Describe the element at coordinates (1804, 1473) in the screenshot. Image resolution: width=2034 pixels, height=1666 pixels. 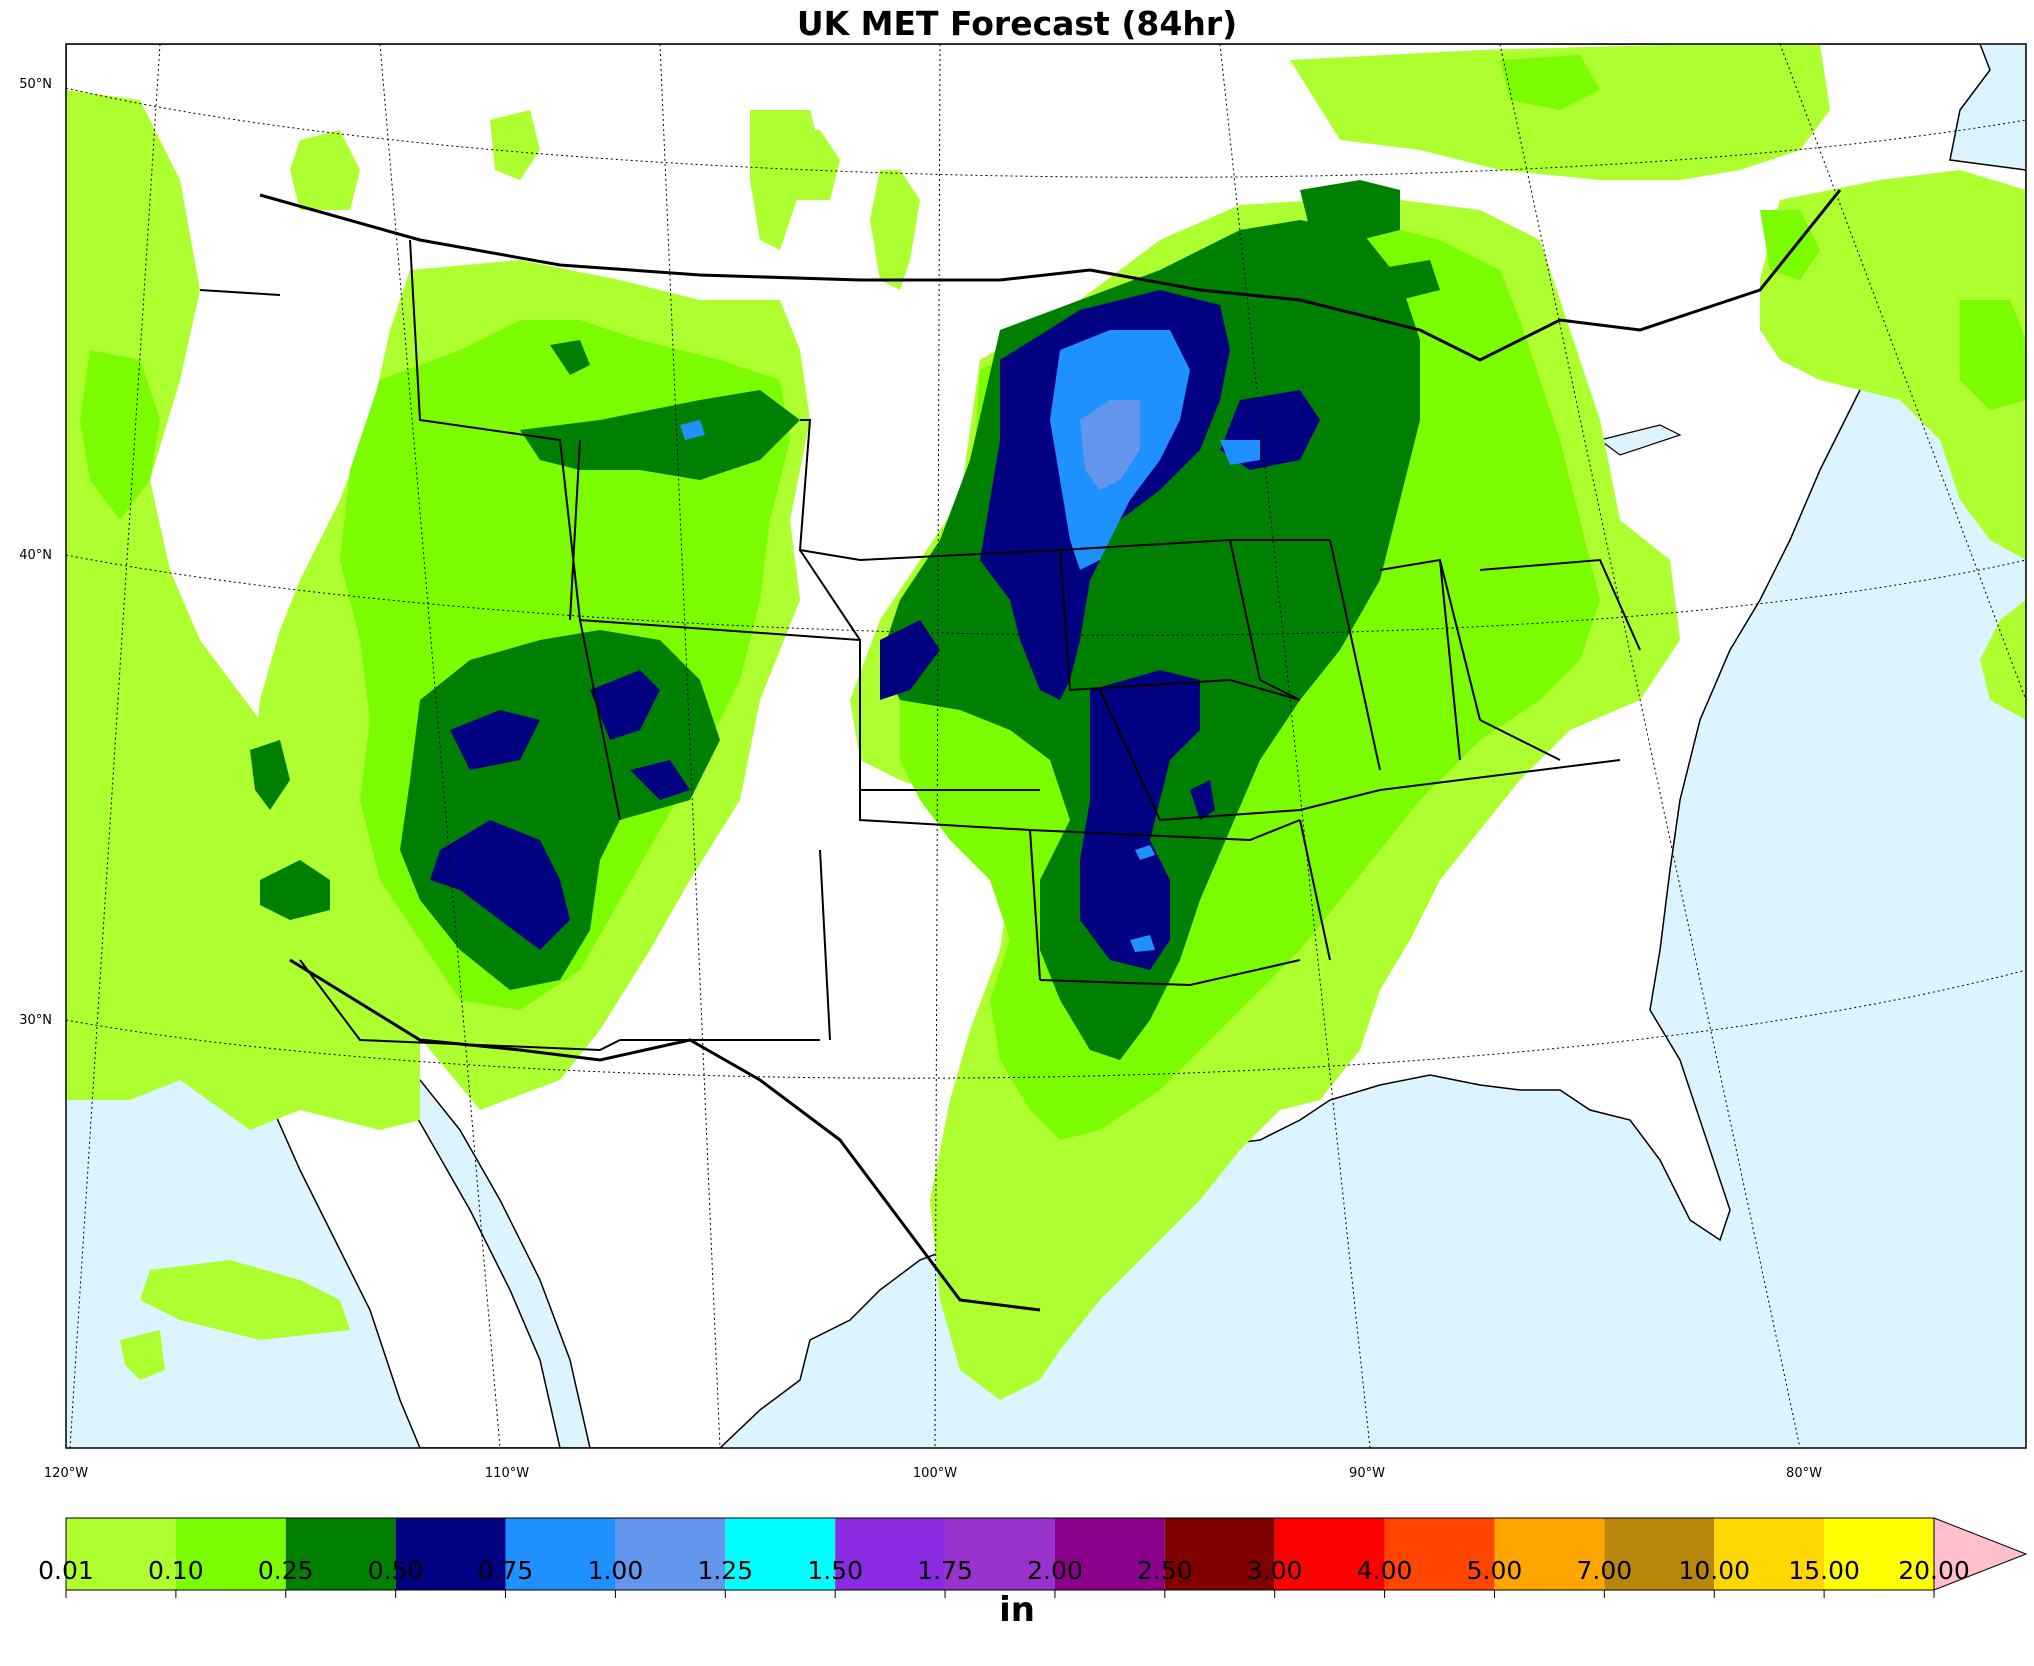
I see `lon-label-80w: 80°W` at that location.